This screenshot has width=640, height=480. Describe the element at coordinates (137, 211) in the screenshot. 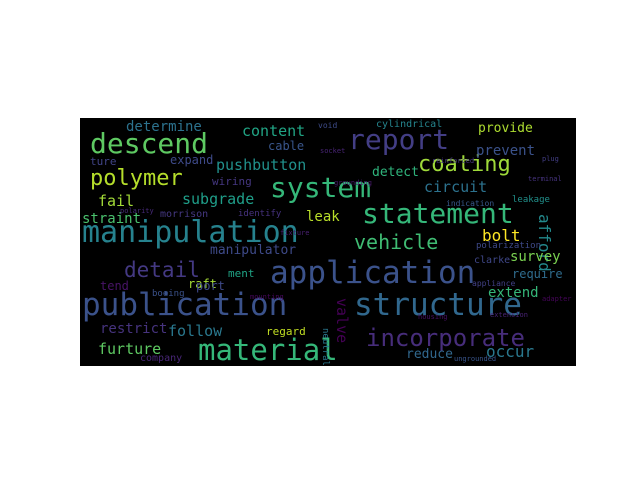

I see `word-cloud-word: polarity` at that location.